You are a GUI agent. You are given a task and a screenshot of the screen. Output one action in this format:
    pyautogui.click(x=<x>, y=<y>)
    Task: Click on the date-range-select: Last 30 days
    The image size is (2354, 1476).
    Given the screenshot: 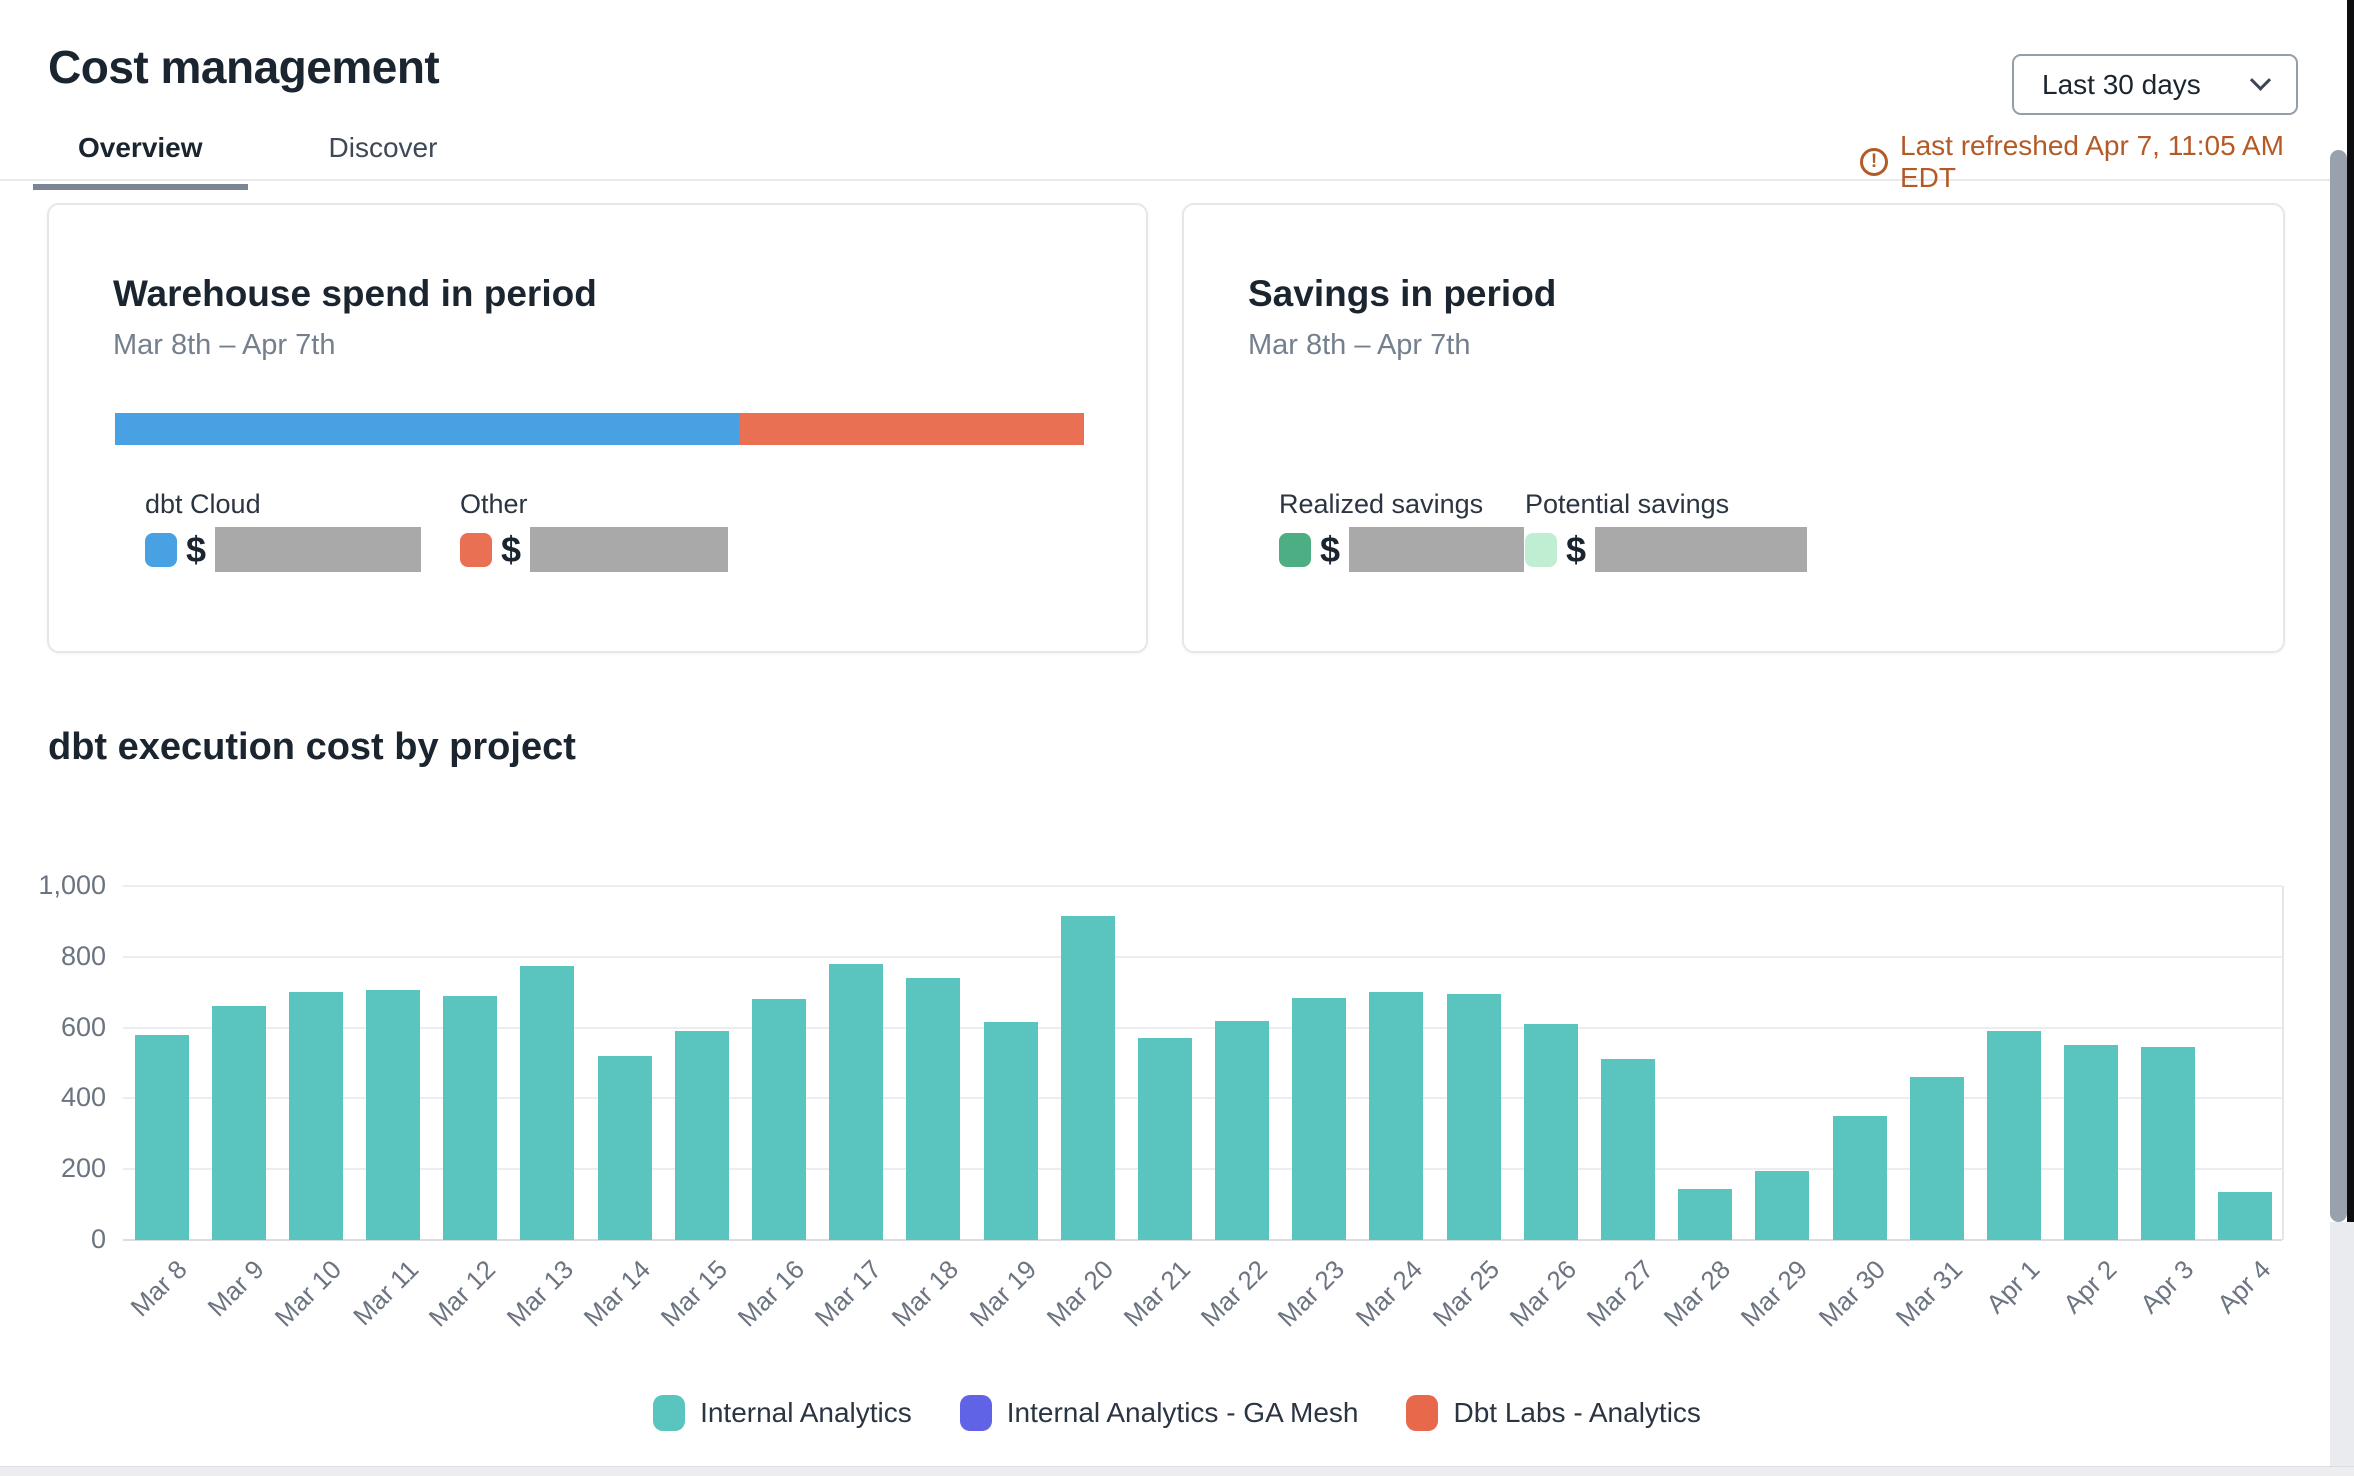 What is the action you would take?
    pyautogui.click(x=2155, y=84)
    